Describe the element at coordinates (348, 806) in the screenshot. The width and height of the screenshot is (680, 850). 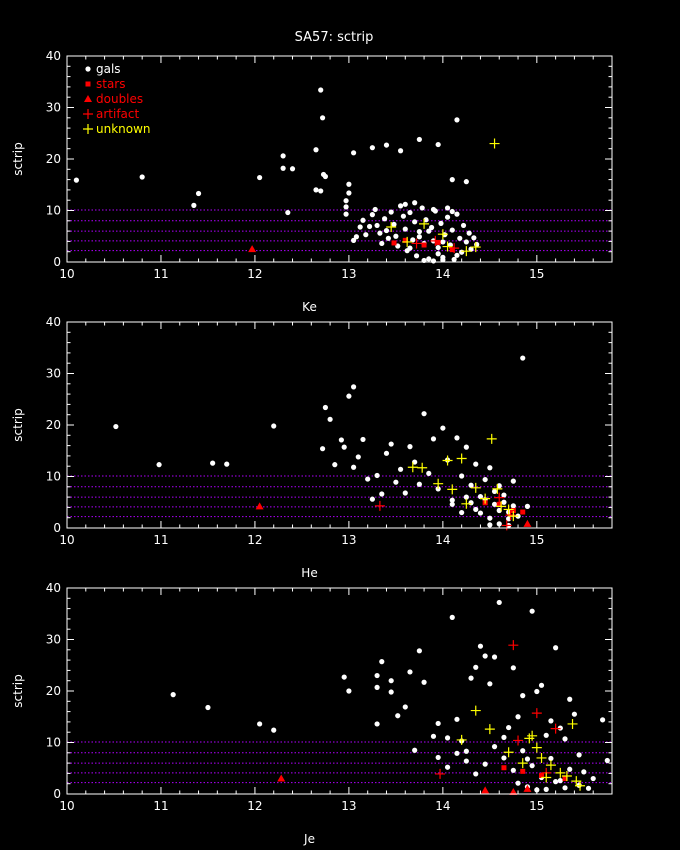
I see `x-tick-label: 13` at that location.